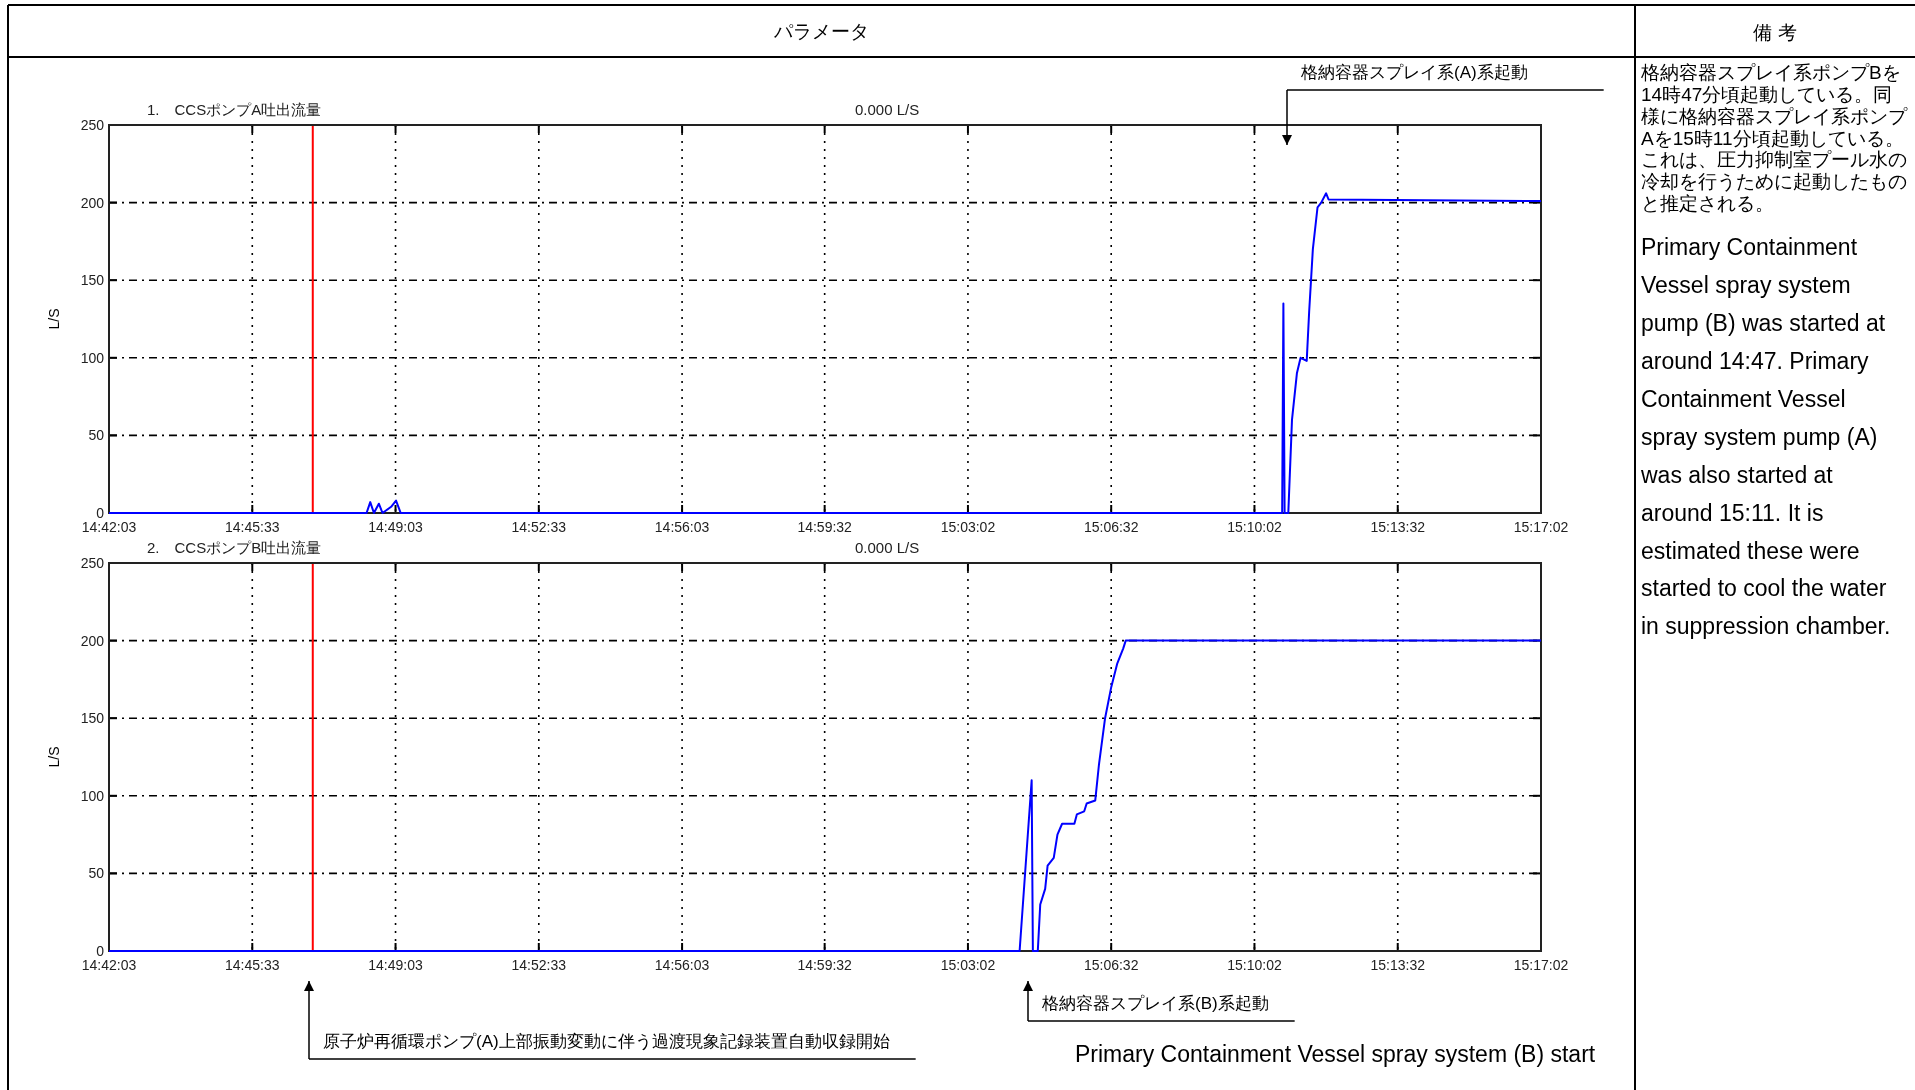 This screenshot has width=1915, height=1090. I want to click on text: 原子炉再循環ポンプ(A)上部振動変動に伴う過渡現象記録装置自動収録開始, so click(606, 1041).